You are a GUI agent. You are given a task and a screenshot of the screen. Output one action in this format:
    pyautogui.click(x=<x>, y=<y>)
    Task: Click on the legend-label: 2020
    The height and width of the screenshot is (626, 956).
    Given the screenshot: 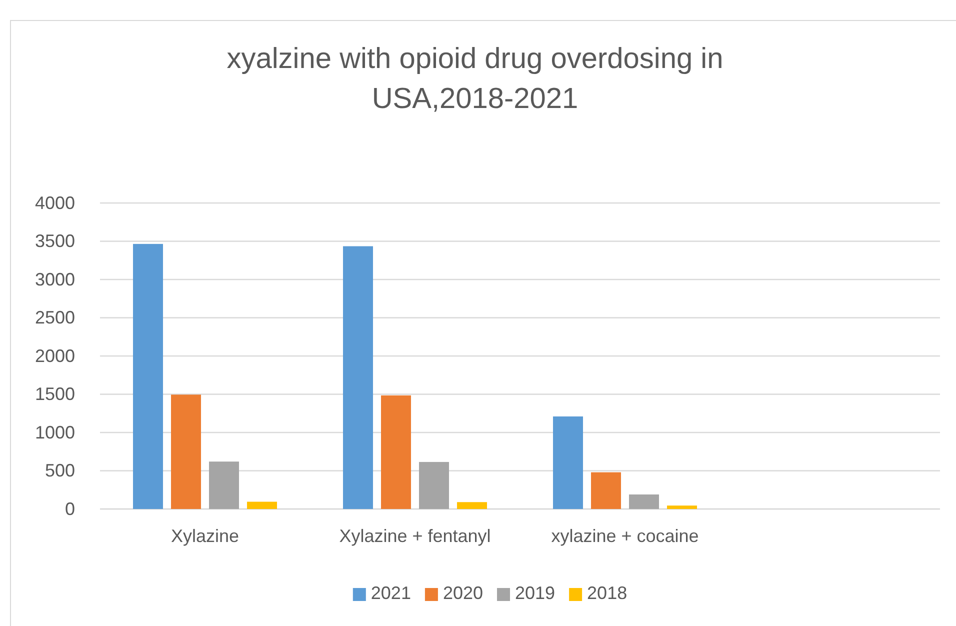 What is the action you would take?
    pyautogui.click(x=462, y=593)
    